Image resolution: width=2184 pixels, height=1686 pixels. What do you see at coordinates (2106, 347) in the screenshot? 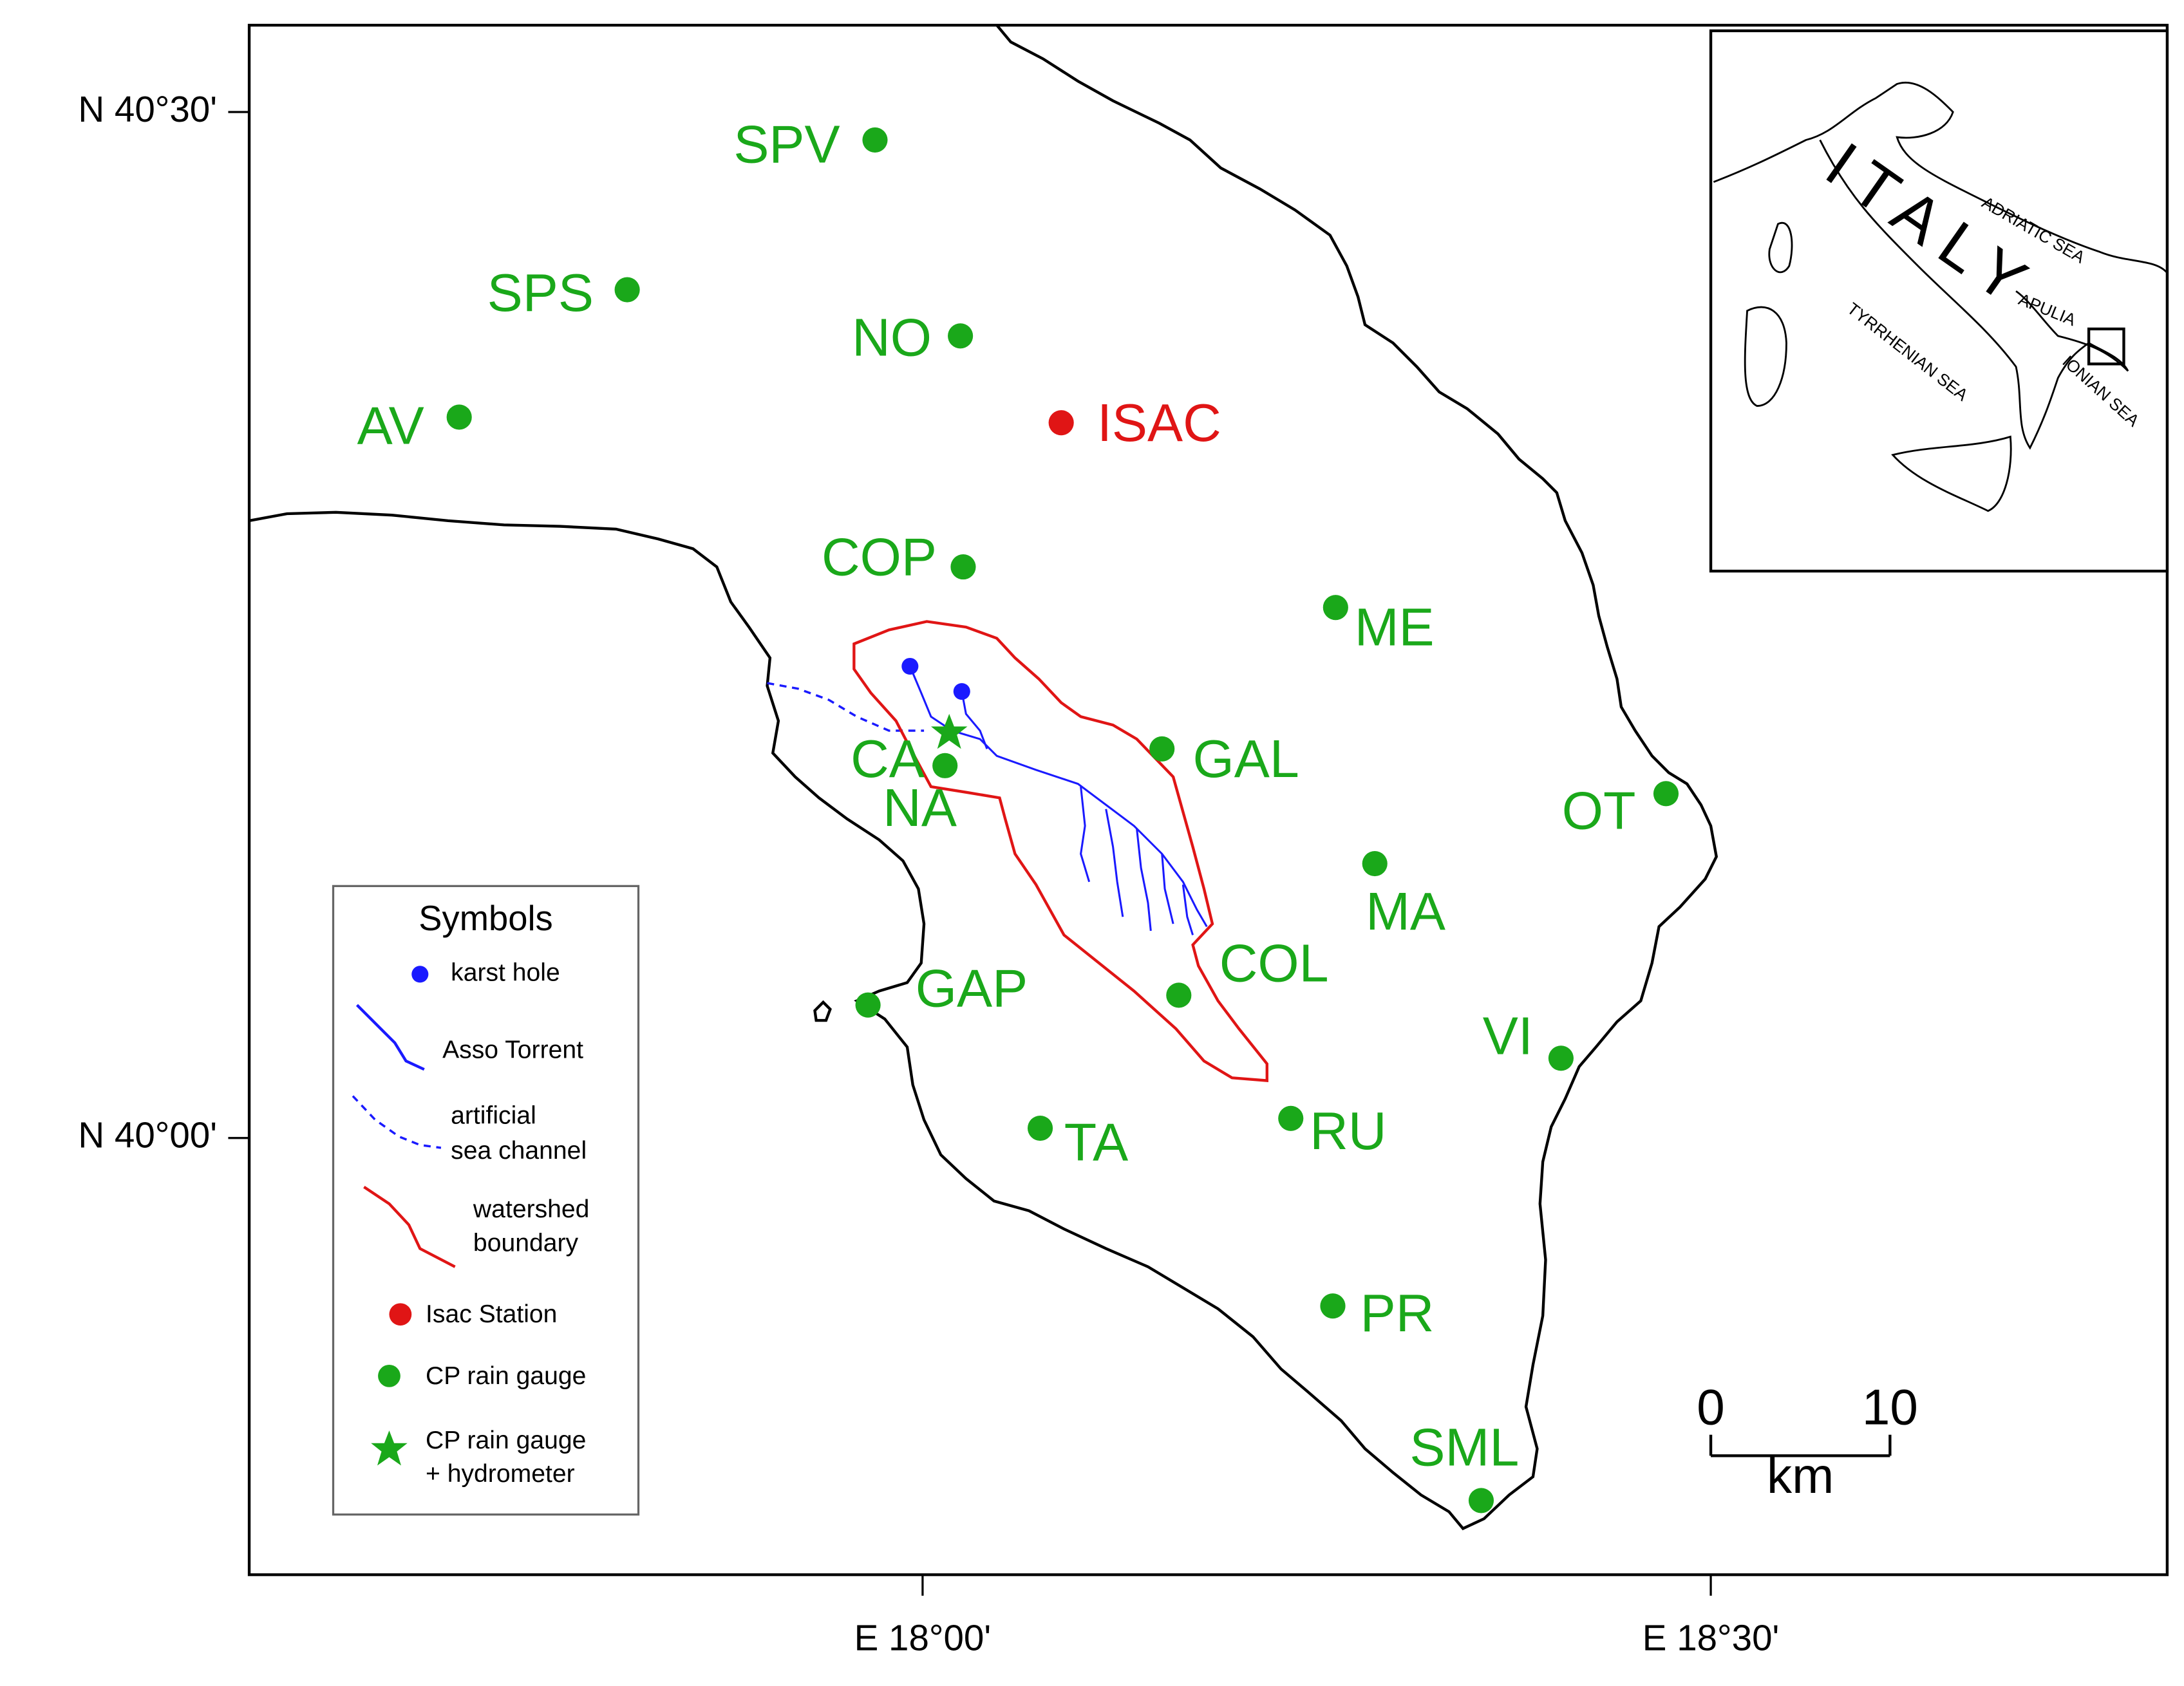
I see `study-area-box` at bounding box center [2106, 347].